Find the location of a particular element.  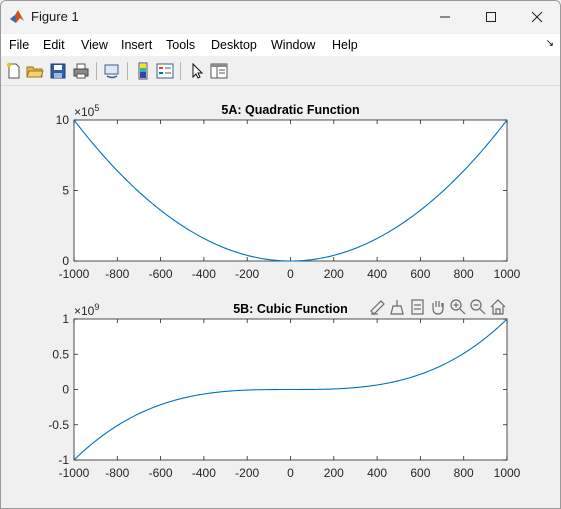

y-tick-label: 1 is located at coordinates (65, 319).